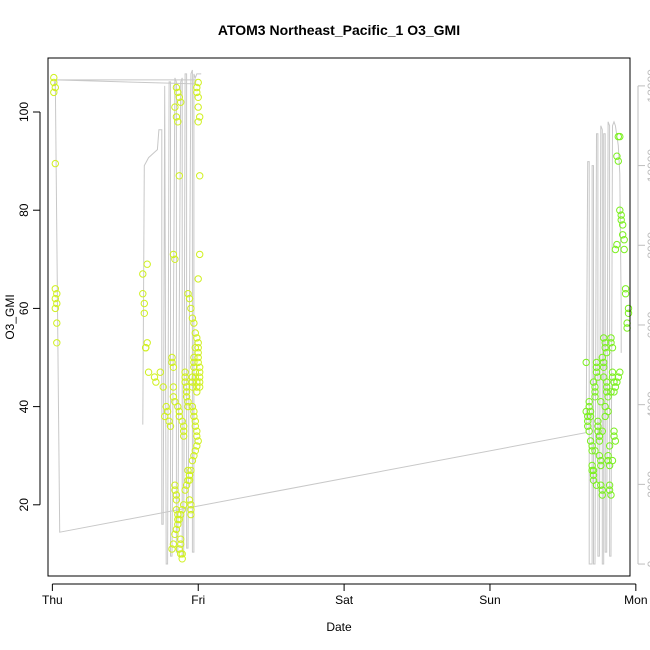  I want to click on y-tick-label: 100, so click(24, 112).